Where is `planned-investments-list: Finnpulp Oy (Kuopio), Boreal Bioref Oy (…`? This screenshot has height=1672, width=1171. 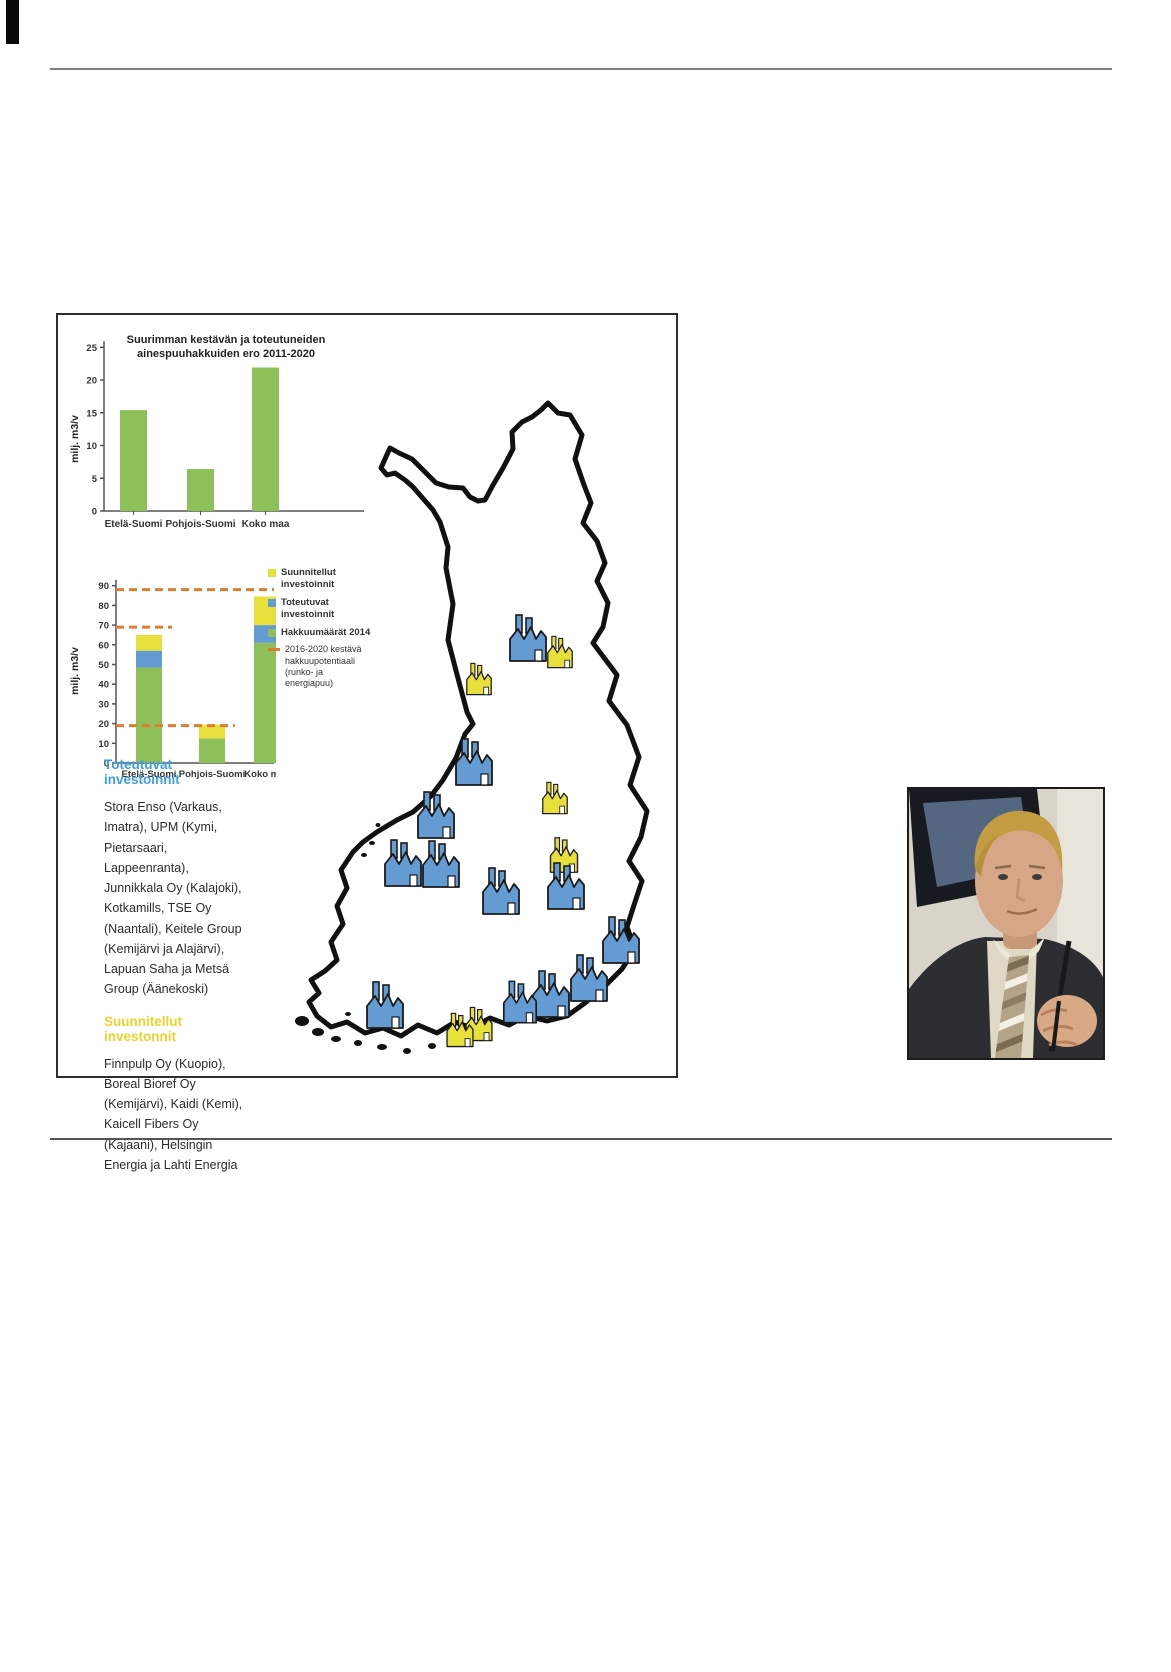 planned-investments-list: Finnpulp Oy (Kuopio), Boreal Bioref Oy (… is located at coordinates (173, 1114).